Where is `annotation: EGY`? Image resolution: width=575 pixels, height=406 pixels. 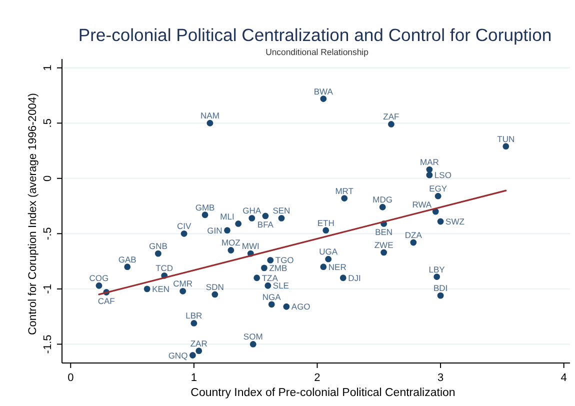 annotation: EGY is located at coordinates (438, 189).